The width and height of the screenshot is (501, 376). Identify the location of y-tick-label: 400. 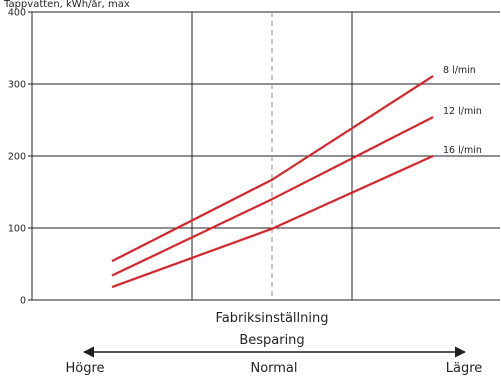
(17, 13).